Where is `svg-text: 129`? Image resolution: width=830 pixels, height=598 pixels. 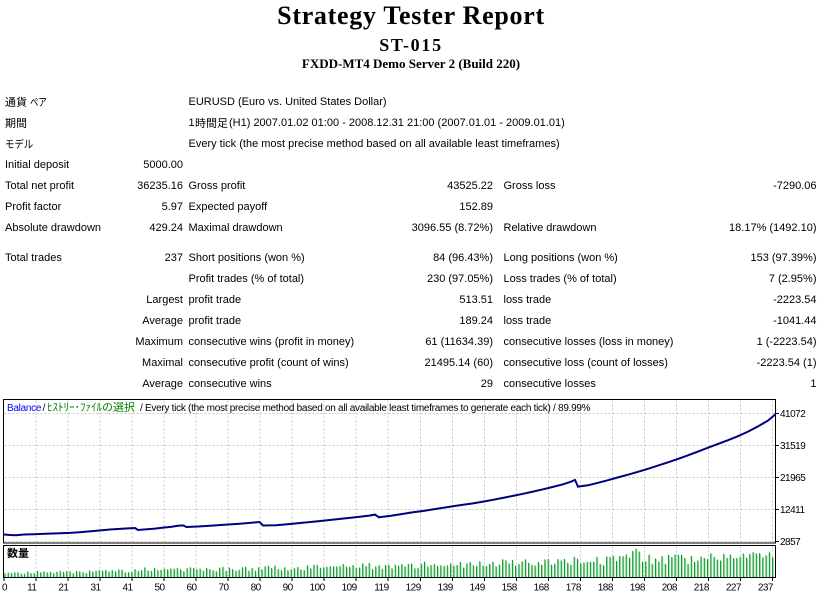
svg-text: 129 is located at coordinates (414, 588).